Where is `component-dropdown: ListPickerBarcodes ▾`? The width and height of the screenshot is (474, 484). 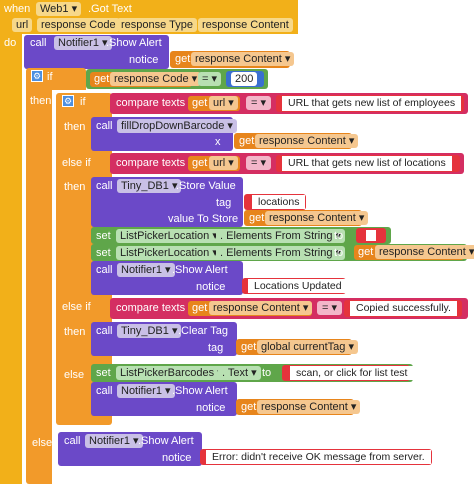
component-dropdown: ListPickerBarcodes ▾ is located at coordinates (171, 373).